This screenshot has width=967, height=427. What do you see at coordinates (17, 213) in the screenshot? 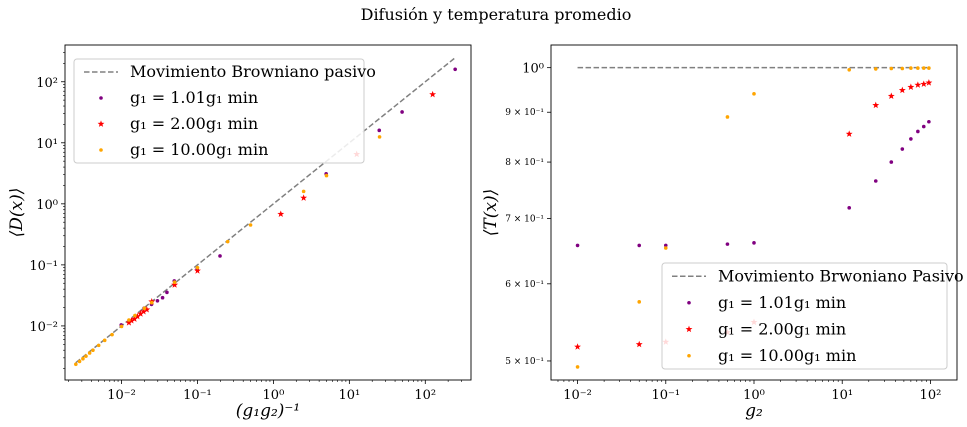
I see `y-axis-label: ⟨D(x)⟩` at bounding box center [17, 213].